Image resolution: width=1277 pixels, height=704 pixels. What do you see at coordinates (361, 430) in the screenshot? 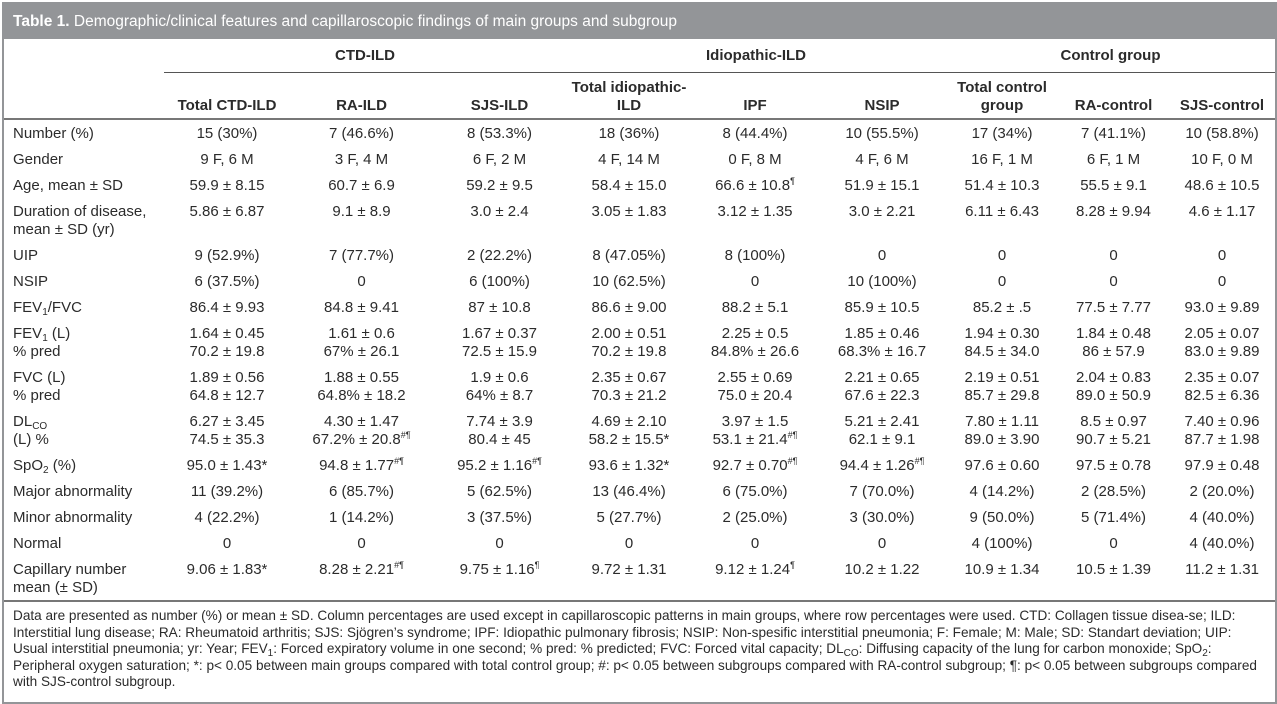
I see `table-cell: 4.30 ± 1.47 67.2% ± 20.8#¶` at bounding box center [361, 430].